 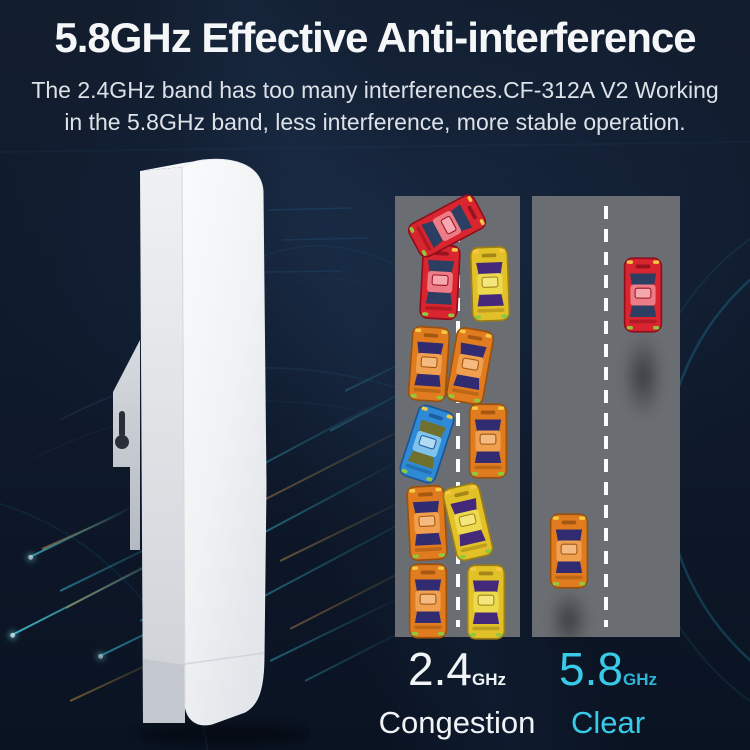 What do you see at coordinates (223, 735) in the screenshot?
I see `device-shadow` at bounding box center [223, 735].